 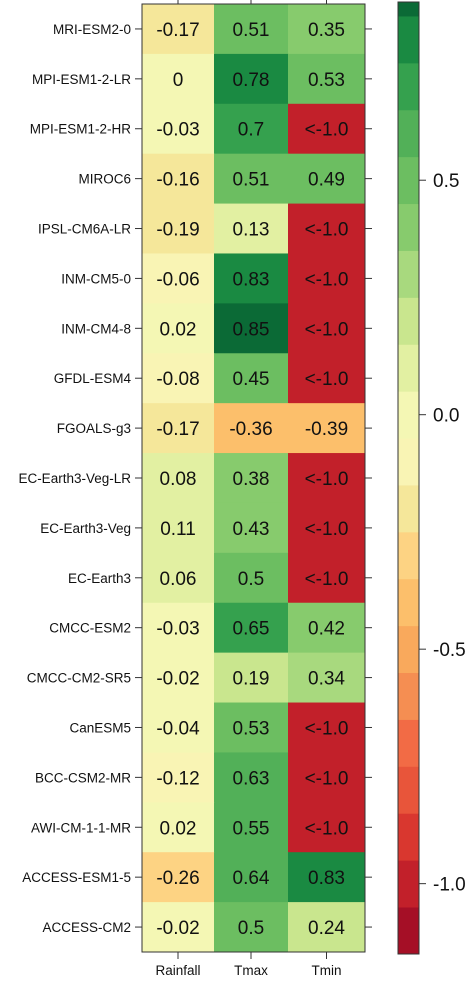 I want to click on cell-ec-earth3-veg-tmax, so click(x=251, y=528).